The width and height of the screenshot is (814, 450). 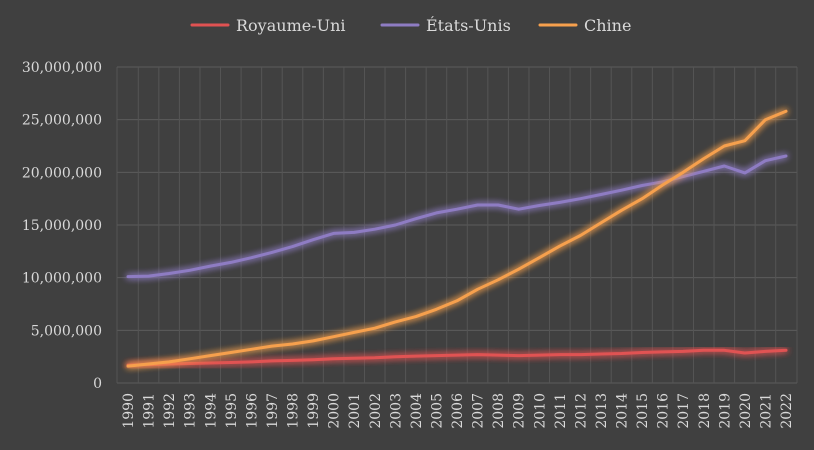 I want to click on x-tick-label: 2021, so click(x=766, y=411).